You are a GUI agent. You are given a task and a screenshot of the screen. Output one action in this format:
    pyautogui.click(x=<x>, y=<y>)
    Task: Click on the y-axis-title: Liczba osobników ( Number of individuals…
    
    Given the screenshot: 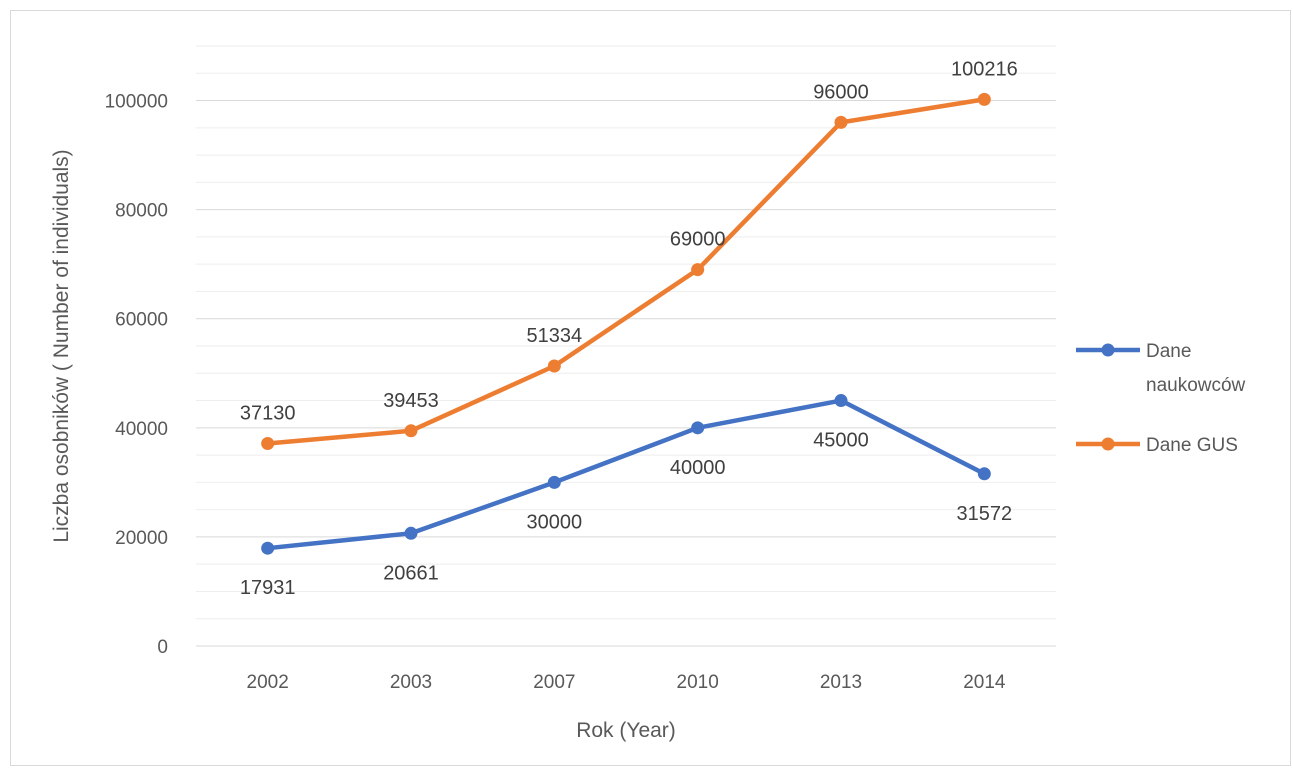 What is the action you would take?
    pyautogui.click(x=61, y=345)
    